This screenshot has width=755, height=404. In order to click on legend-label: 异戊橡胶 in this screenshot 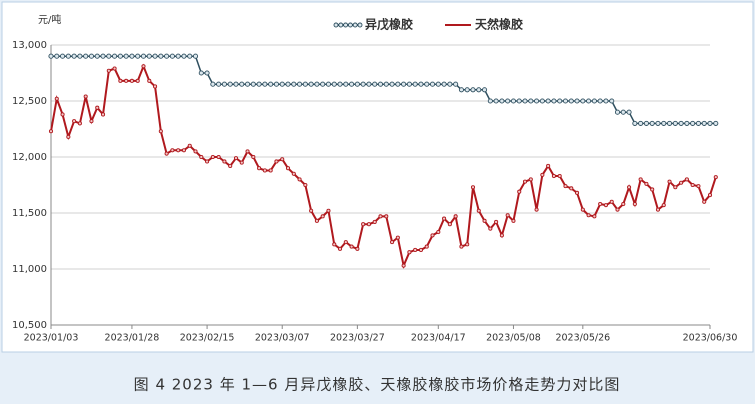, I will do `click(389, 24)`.